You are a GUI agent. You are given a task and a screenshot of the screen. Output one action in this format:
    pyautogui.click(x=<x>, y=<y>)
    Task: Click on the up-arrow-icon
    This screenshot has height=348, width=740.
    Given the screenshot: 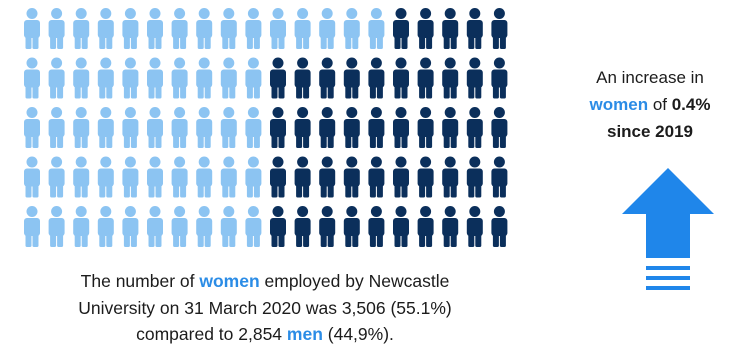 What is the action you would take?
    pyautogui.click(x=668, y=229)
    